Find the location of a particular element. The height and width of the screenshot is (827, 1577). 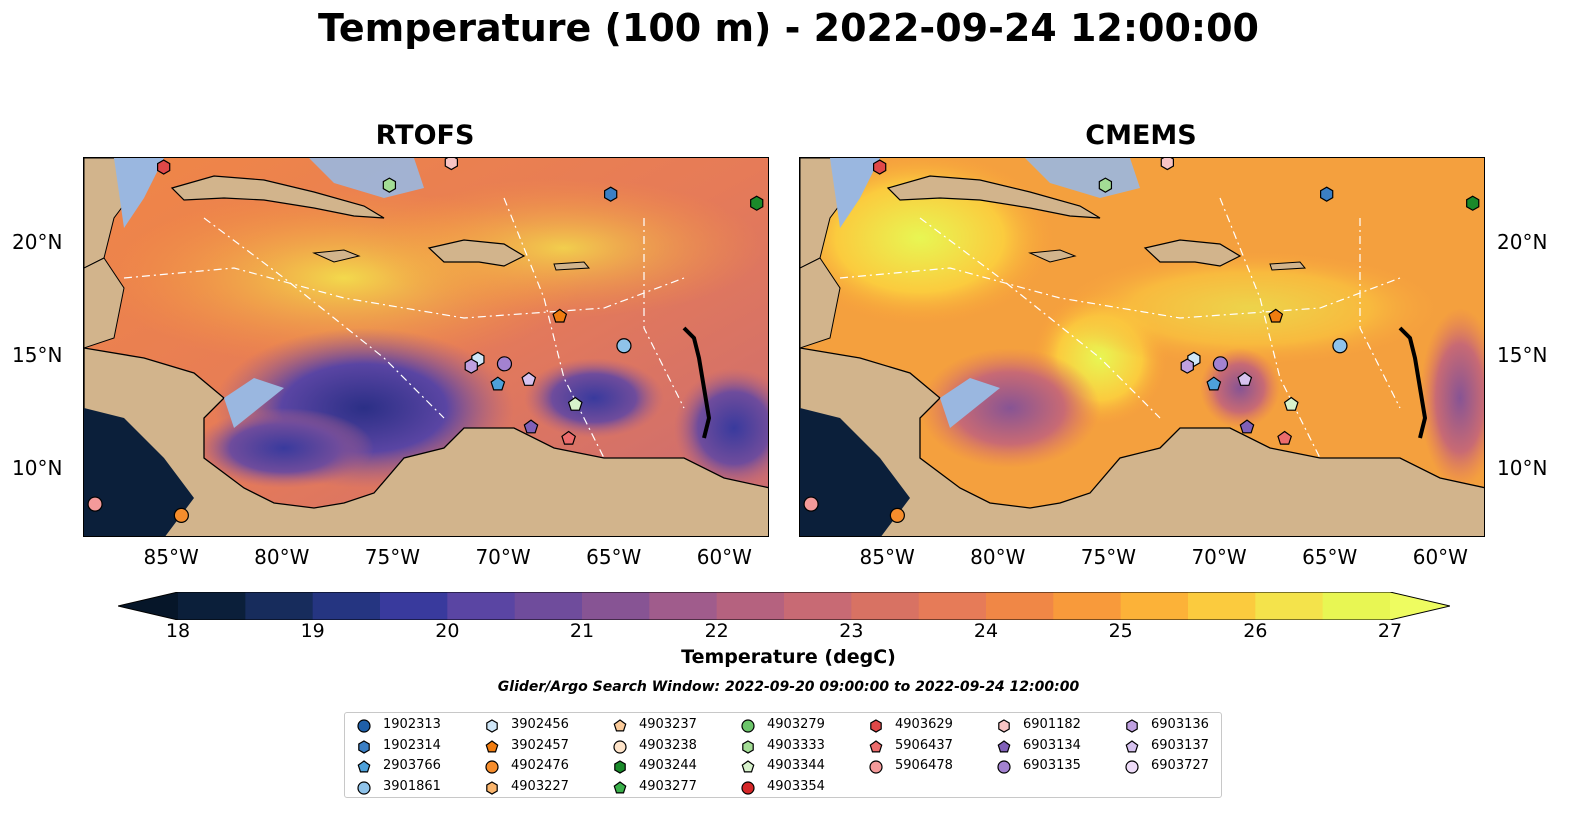

legend-label: 3901861 is located at coordinates (412, 786).